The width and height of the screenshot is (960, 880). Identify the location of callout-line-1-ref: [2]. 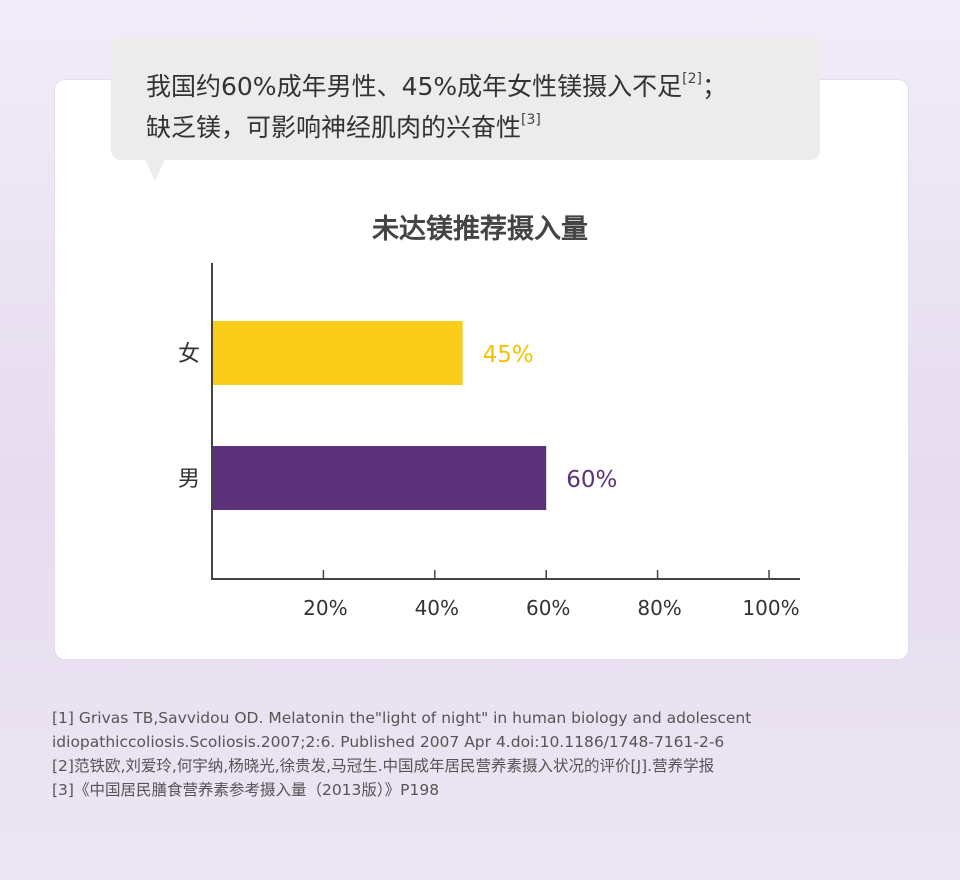
(692, 79).